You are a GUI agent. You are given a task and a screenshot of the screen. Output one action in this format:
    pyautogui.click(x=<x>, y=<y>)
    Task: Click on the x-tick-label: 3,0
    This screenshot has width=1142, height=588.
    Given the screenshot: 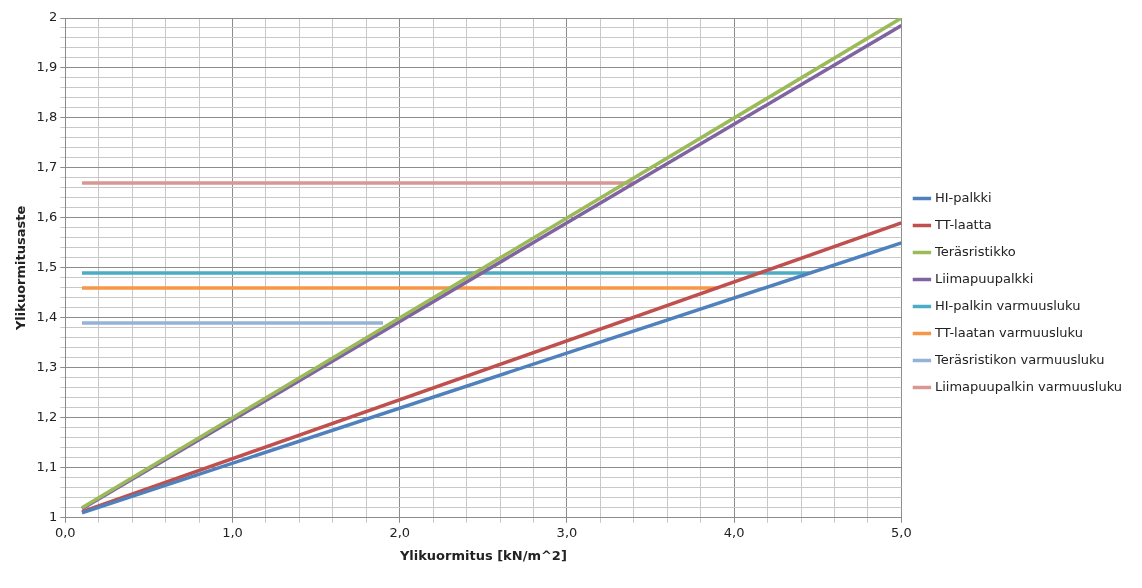 What is the action you would take?
    pyautogui.click(x=567, y=532)
    